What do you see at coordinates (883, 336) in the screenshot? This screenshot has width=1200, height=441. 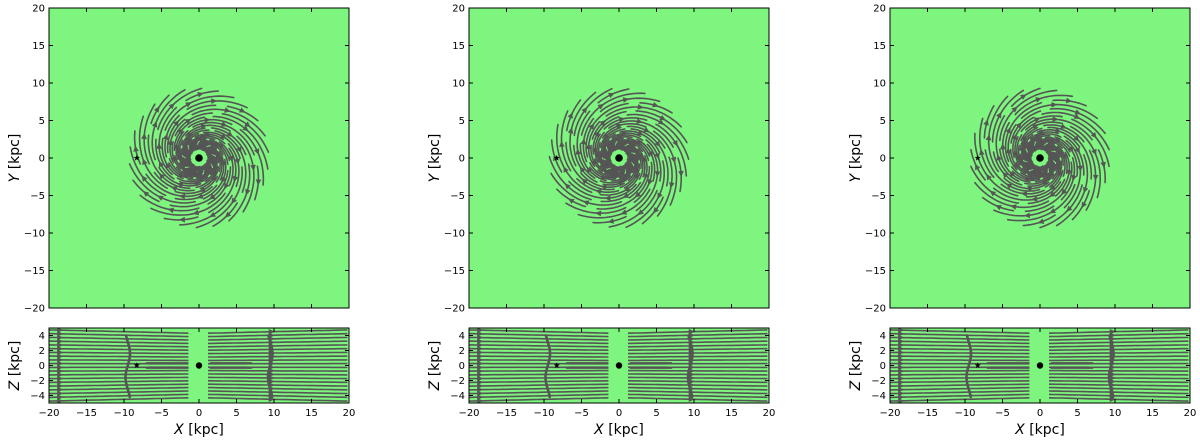 I see `y-tick-label: 4` at bounding box center [883, 336].